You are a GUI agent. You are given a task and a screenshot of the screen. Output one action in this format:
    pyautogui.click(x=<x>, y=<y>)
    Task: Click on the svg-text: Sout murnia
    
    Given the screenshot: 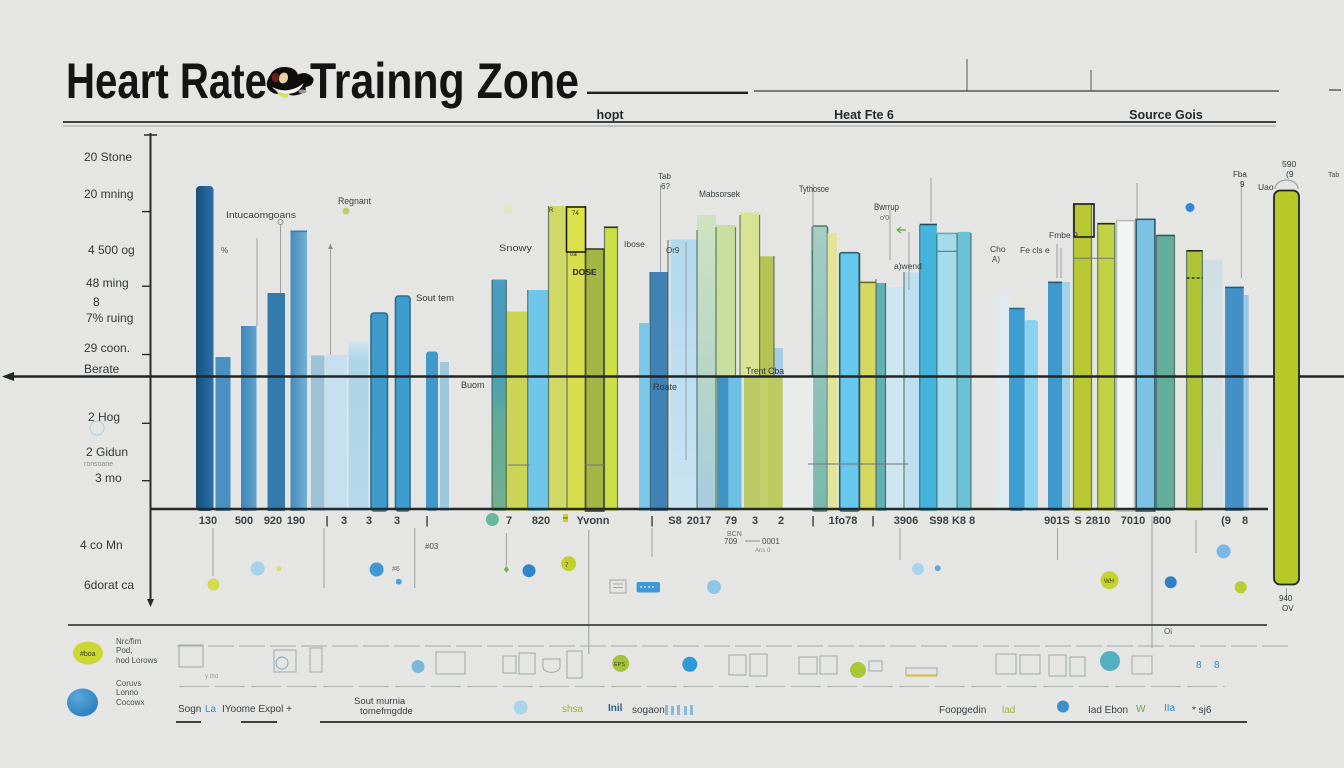 What is the action you would take?
    pyautogui.click(x=380, y=701)
    